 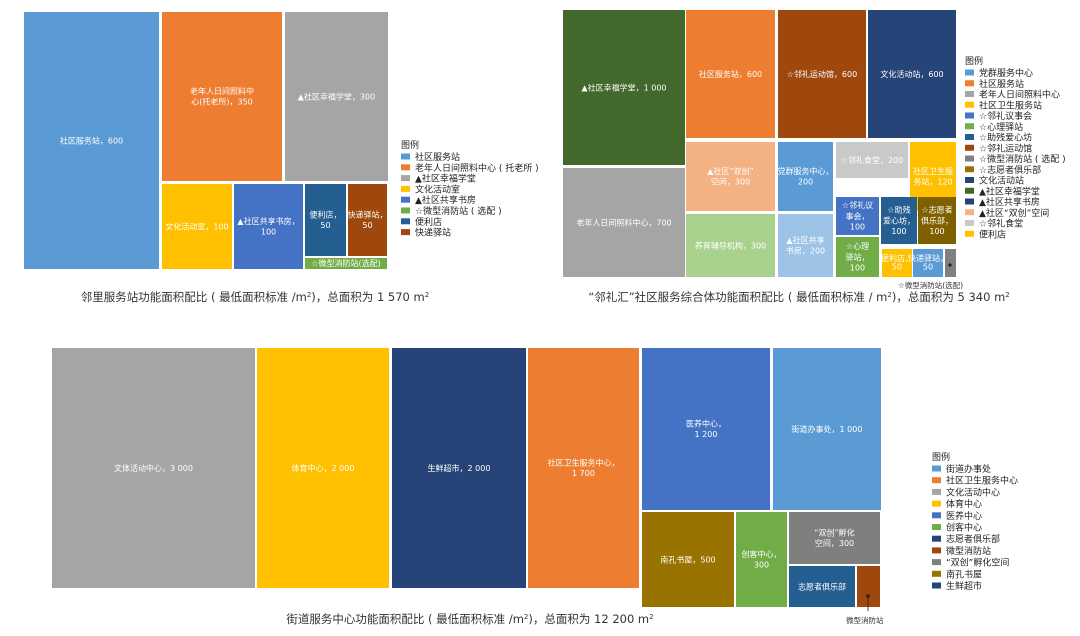 I want to click on legend-item: ☆心理驿站, so click(x=1001, y=127).